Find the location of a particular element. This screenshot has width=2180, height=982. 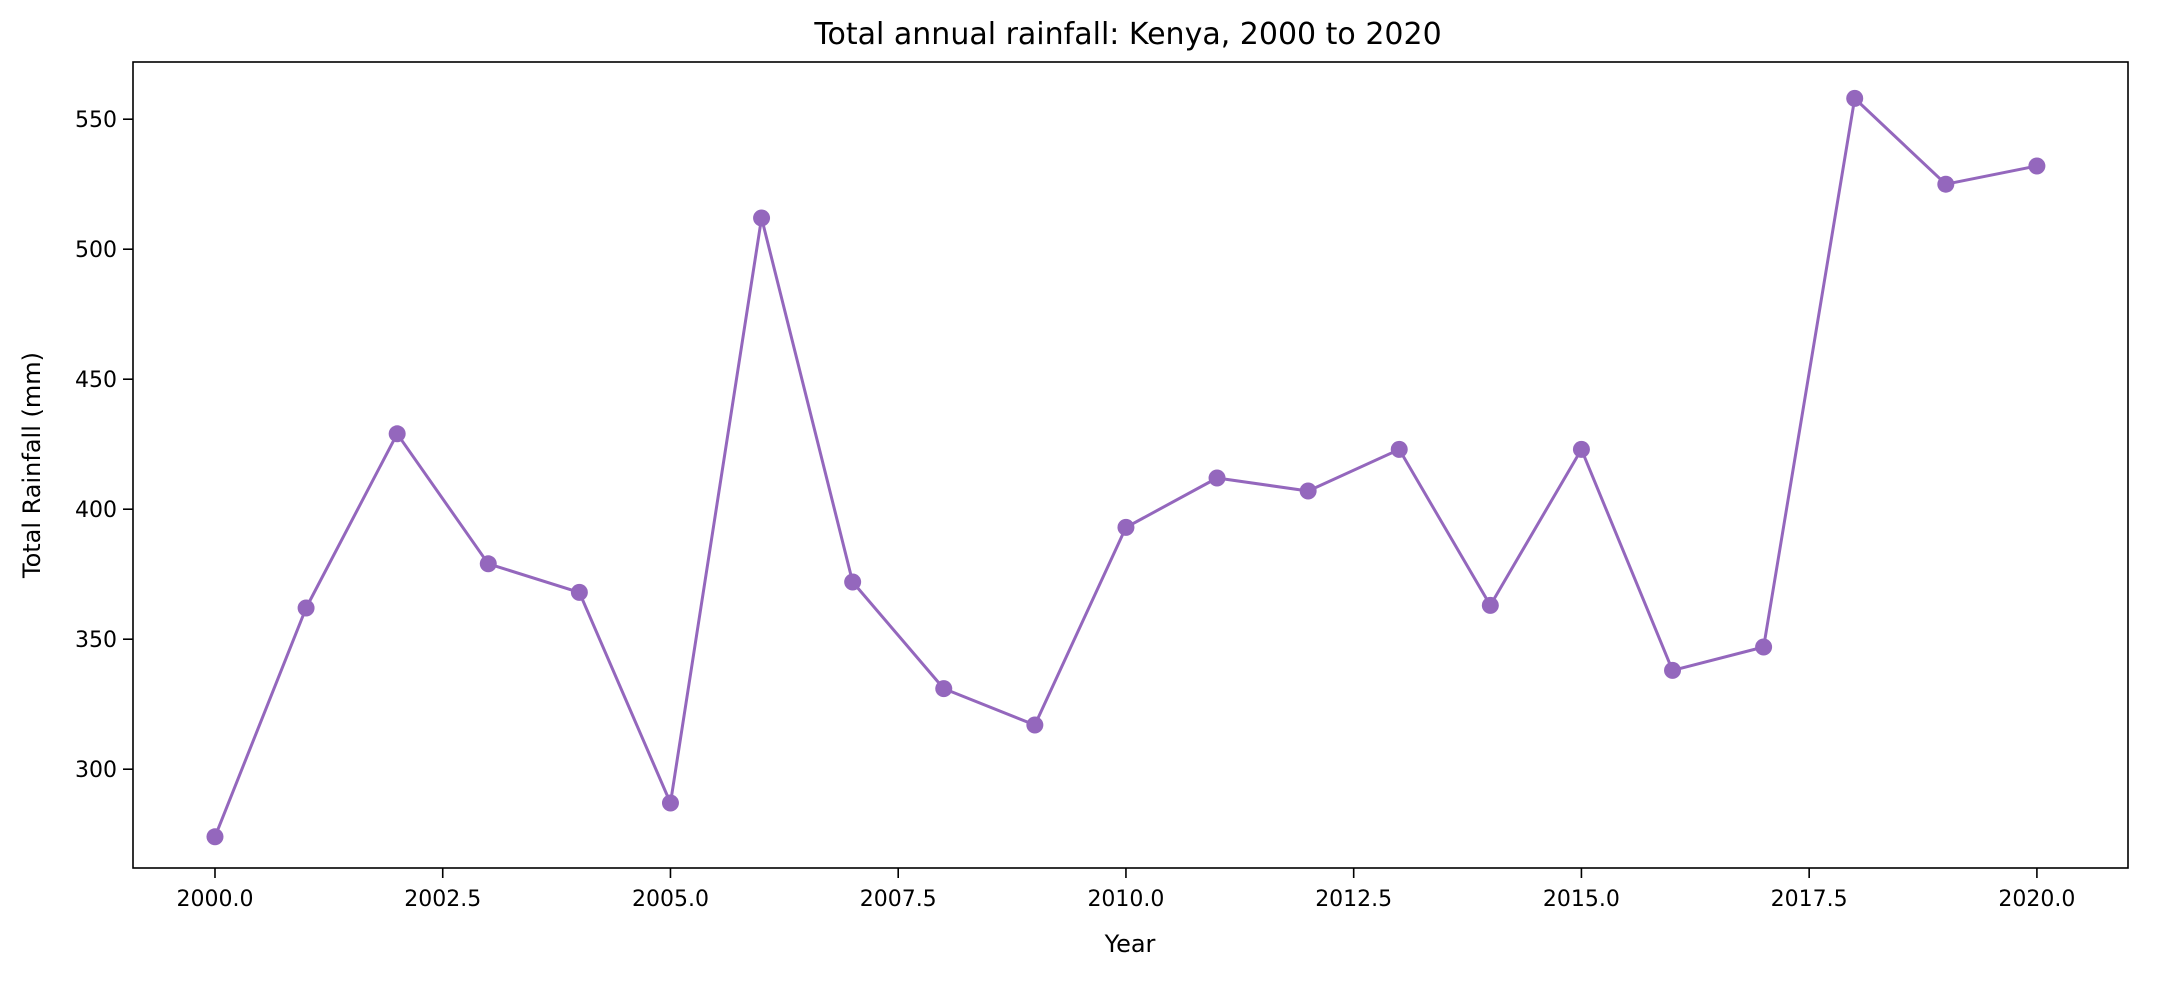

y-axis-label: Total Rainfall (mm) is located at coordinates (32, 465).